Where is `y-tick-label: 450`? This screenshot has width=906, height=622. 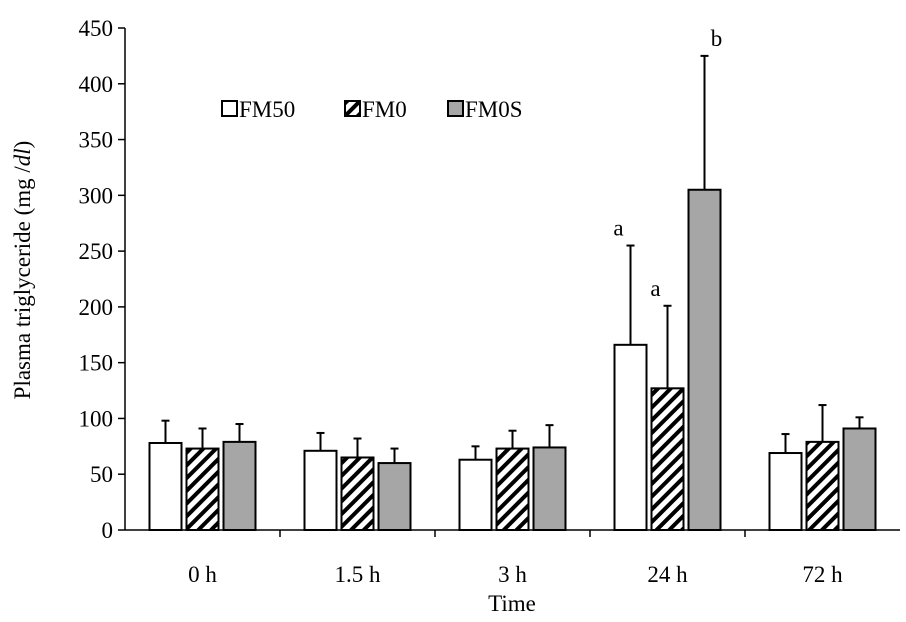
y-tick-label: 450 is located at coordinates (96, 28).